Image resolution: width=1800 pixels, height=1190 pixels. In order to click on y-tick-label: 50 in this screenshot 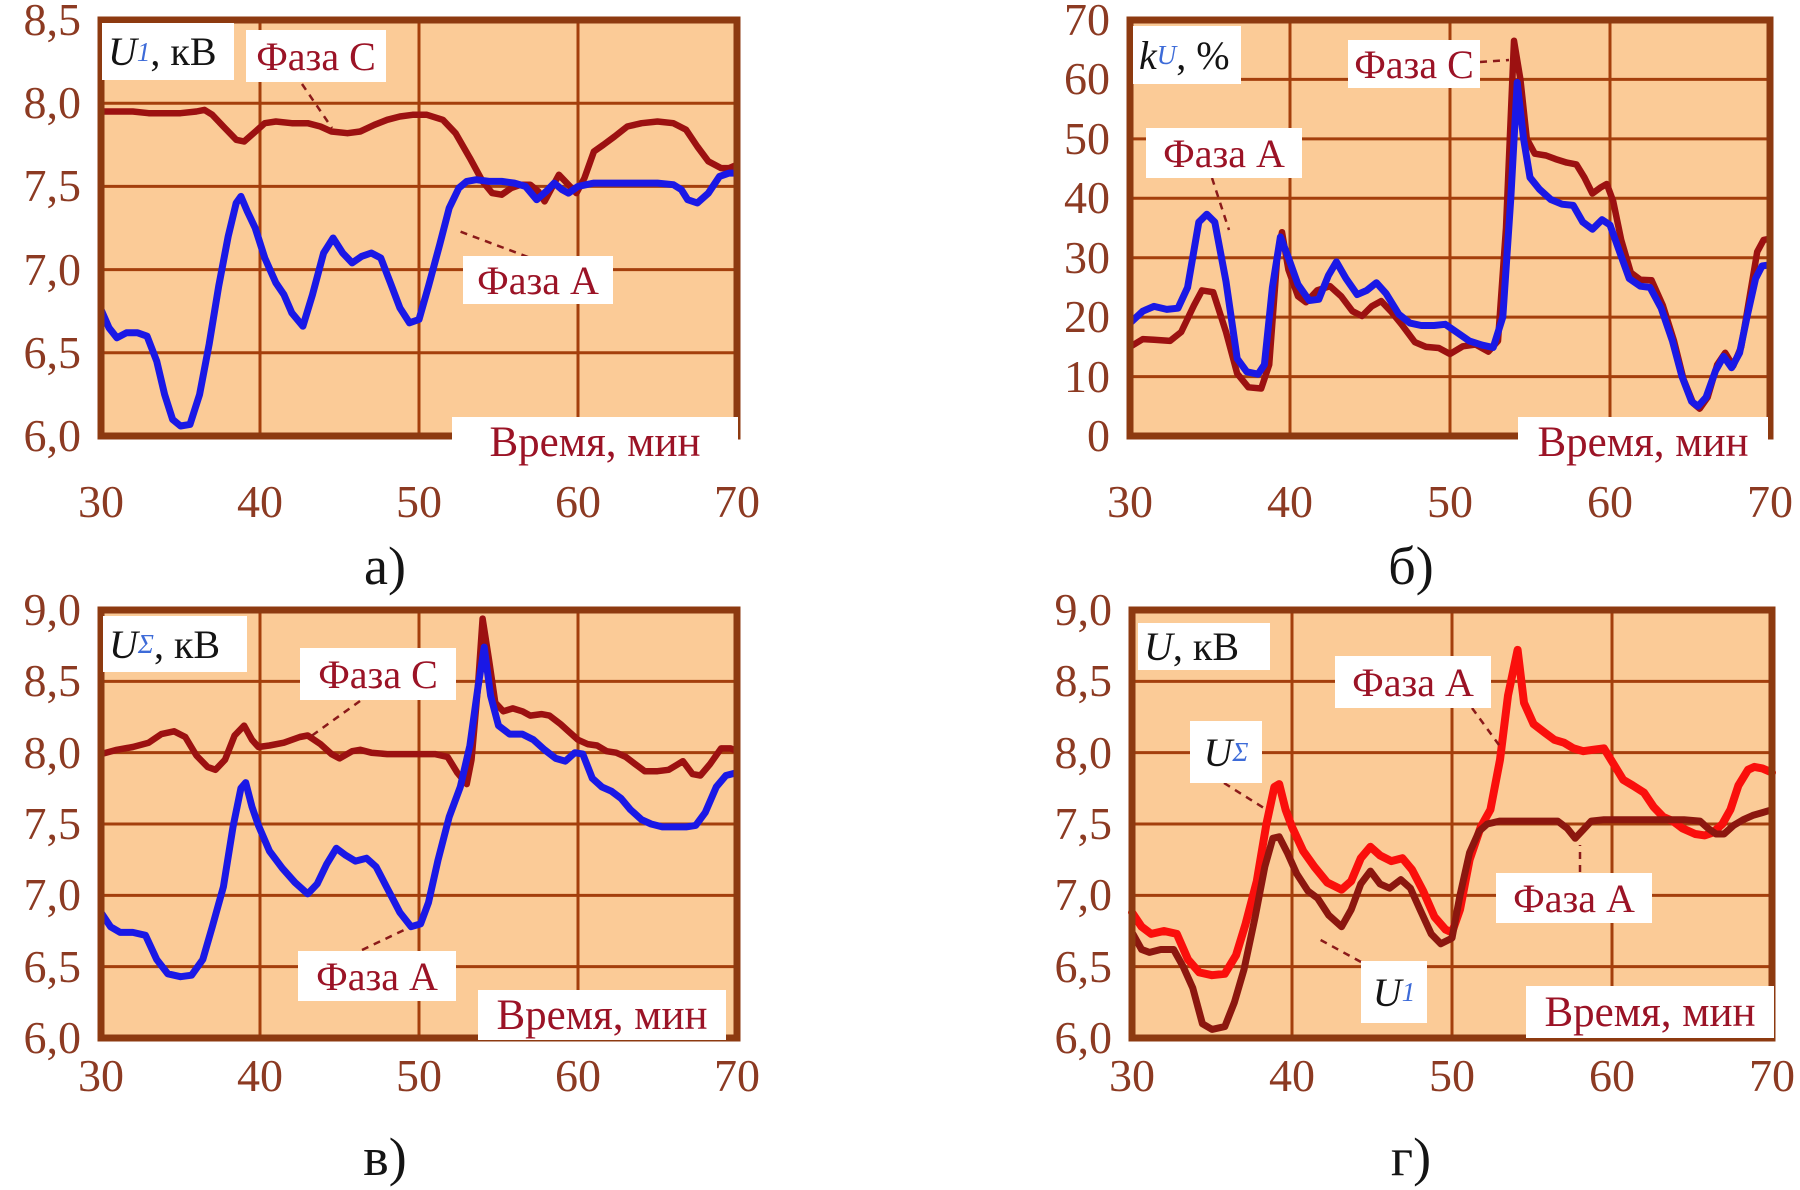, I will do `click(1087, 138)`.